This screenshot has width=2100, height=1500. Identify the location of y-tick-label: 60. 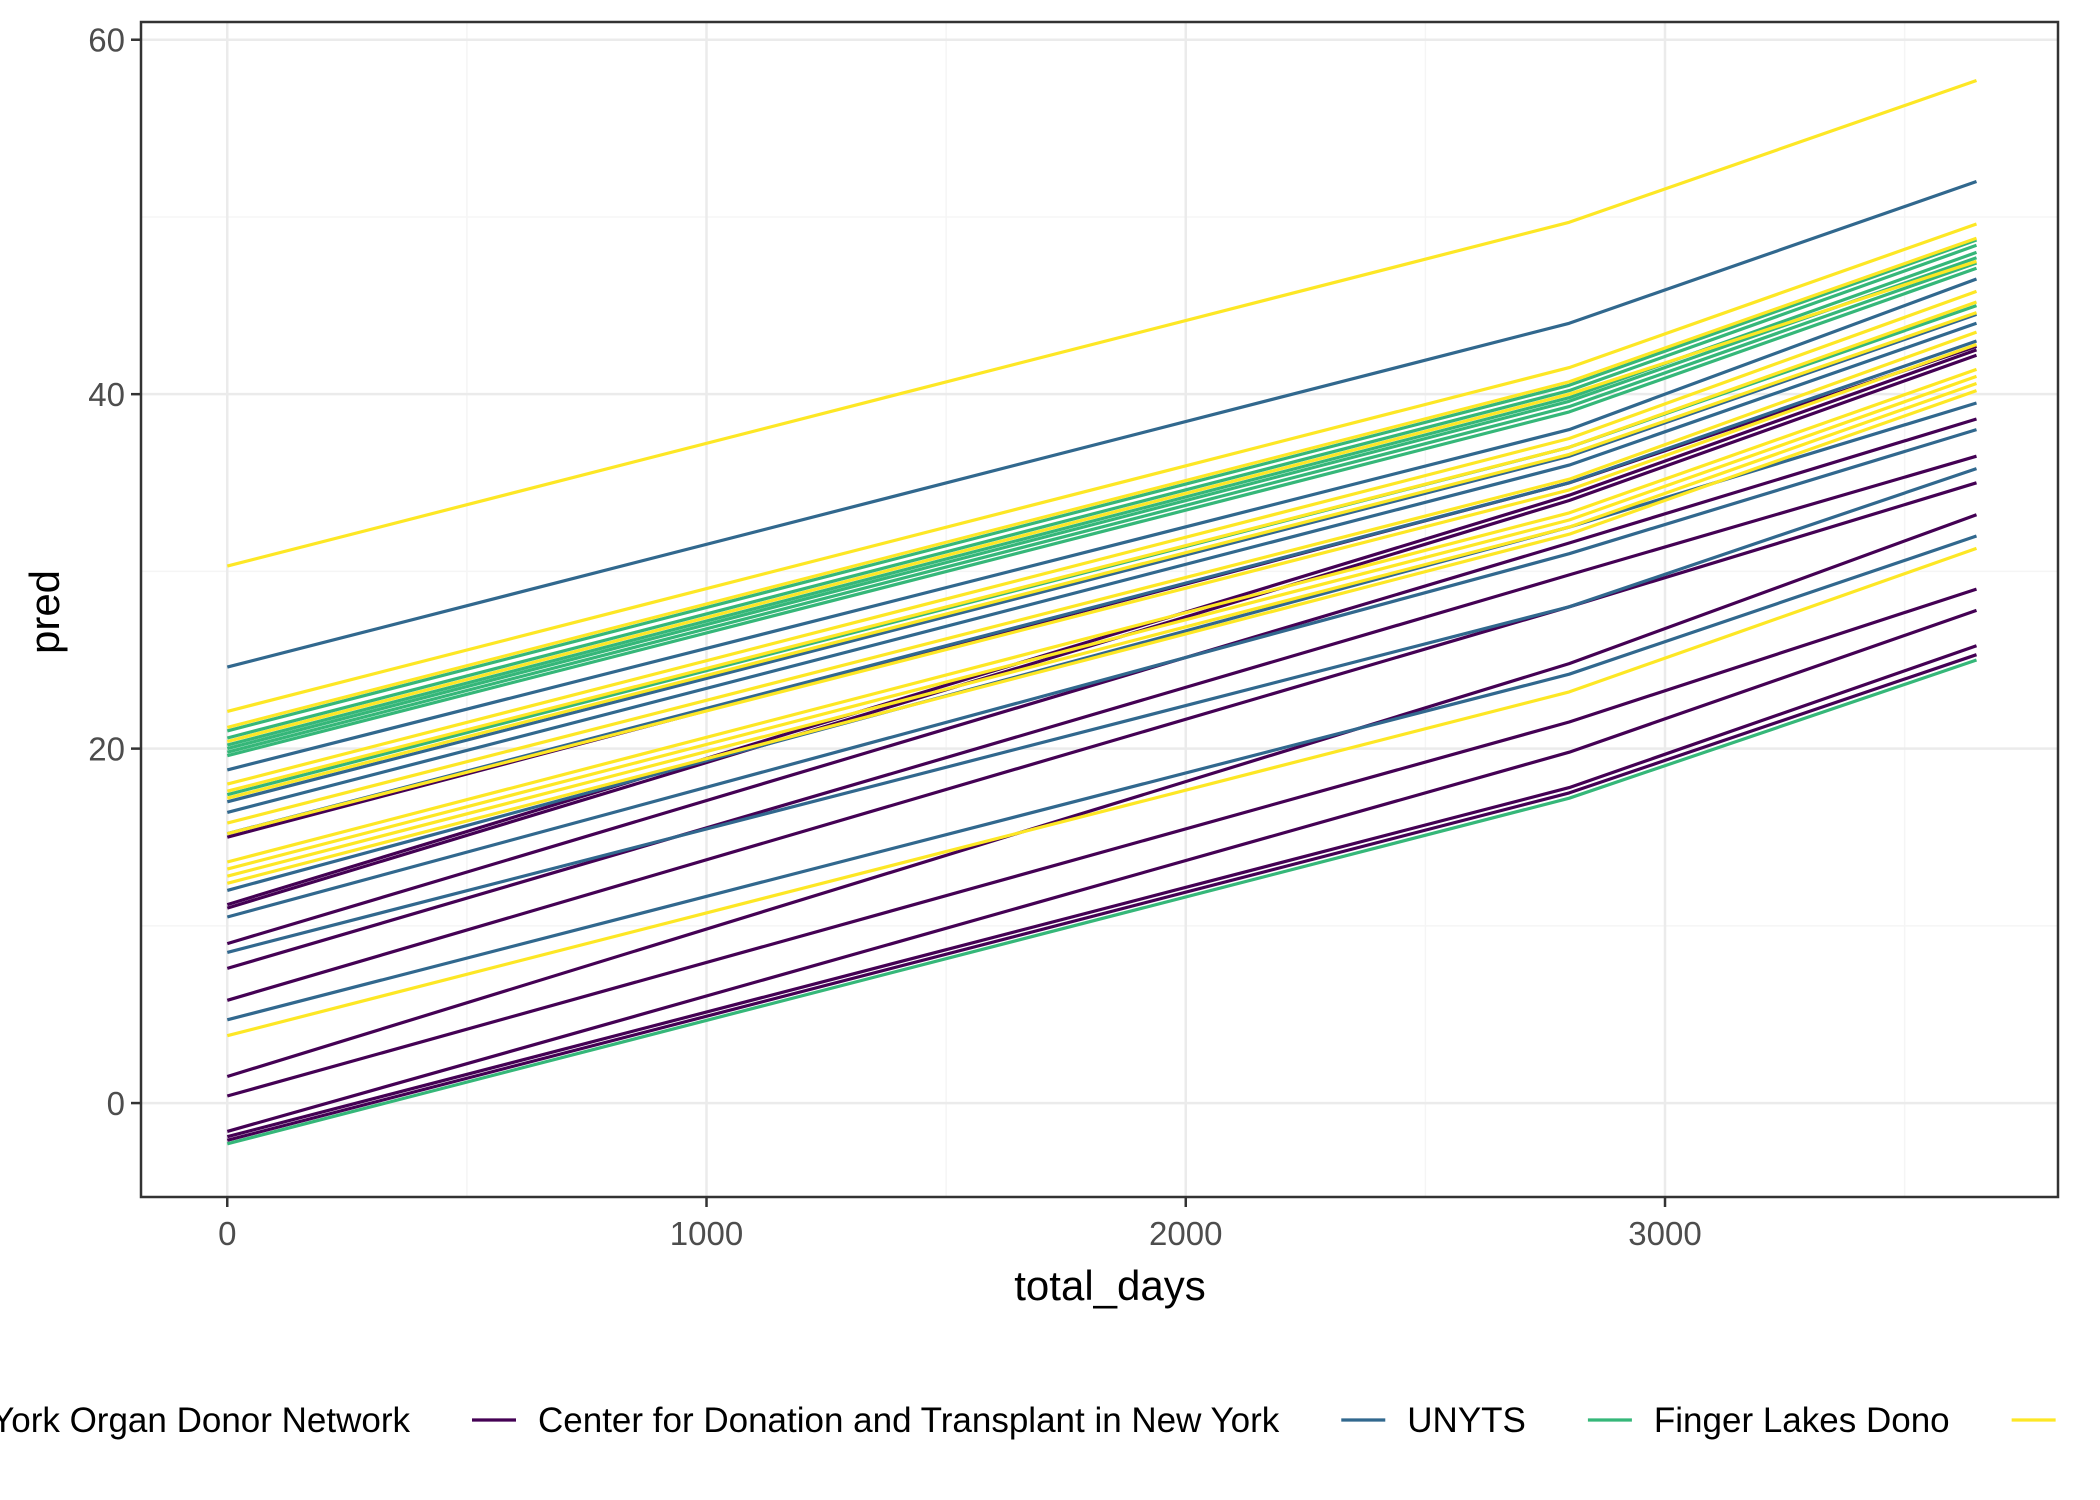
(106, 40).